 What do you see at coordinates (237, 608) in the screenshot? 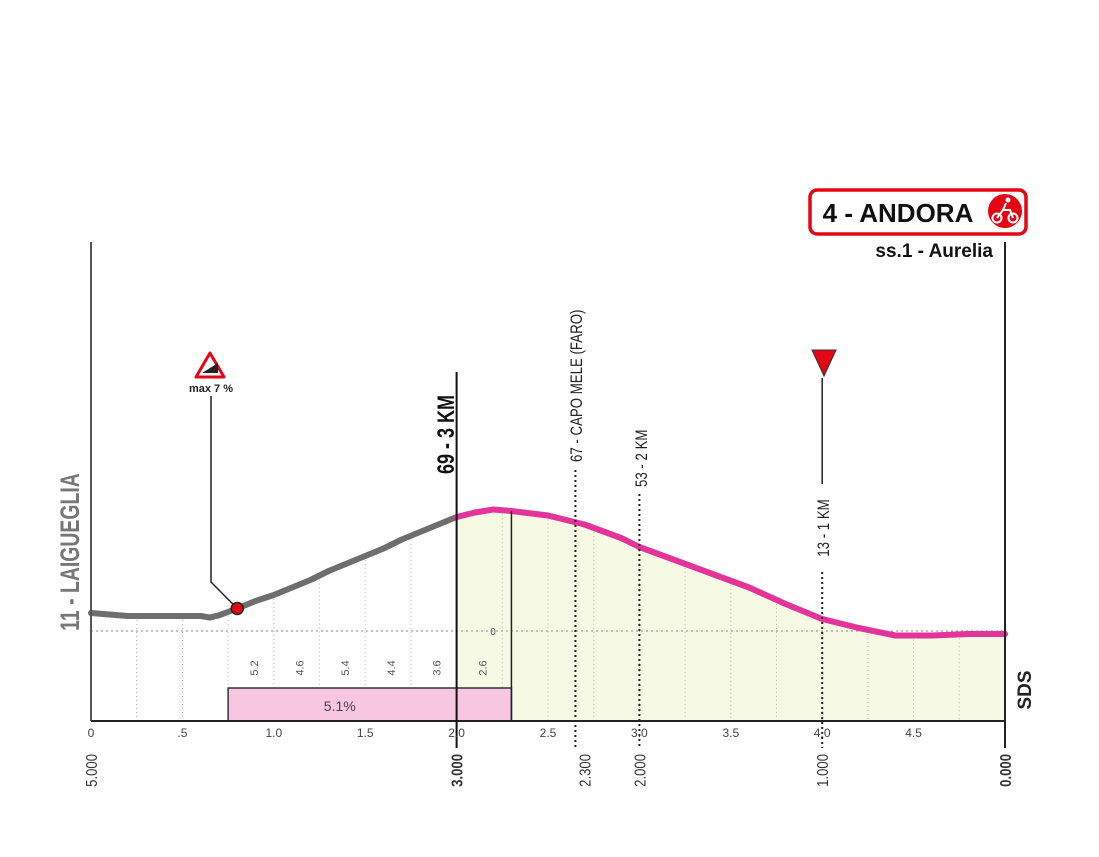
I see `max-gradient-point` at bounding box center [237, 608].